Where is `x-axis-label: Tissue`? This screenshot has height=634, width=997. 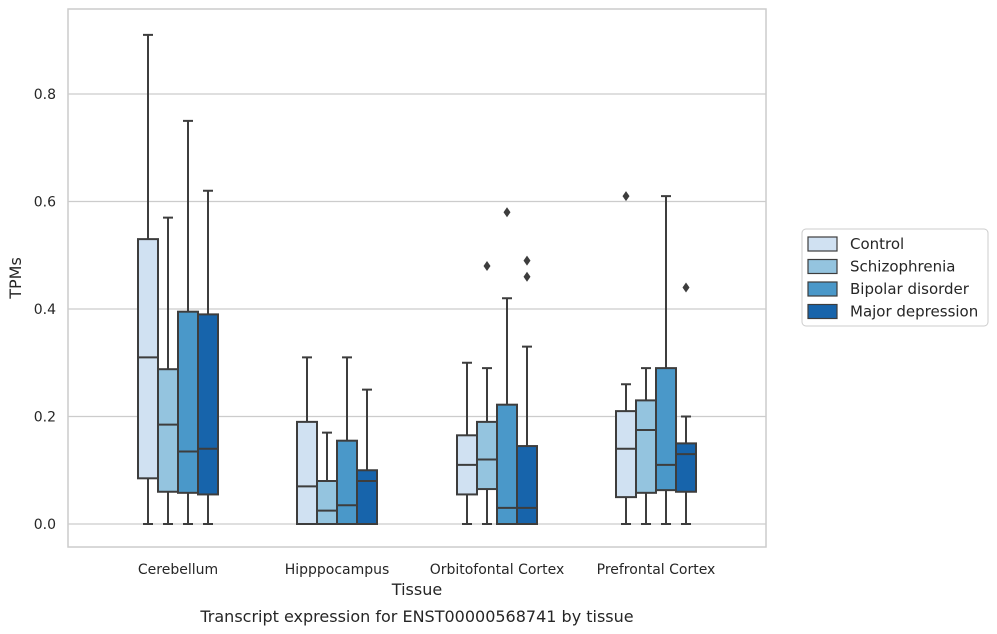 x-axis-label: Tissue is located at coordinates (416, 589).